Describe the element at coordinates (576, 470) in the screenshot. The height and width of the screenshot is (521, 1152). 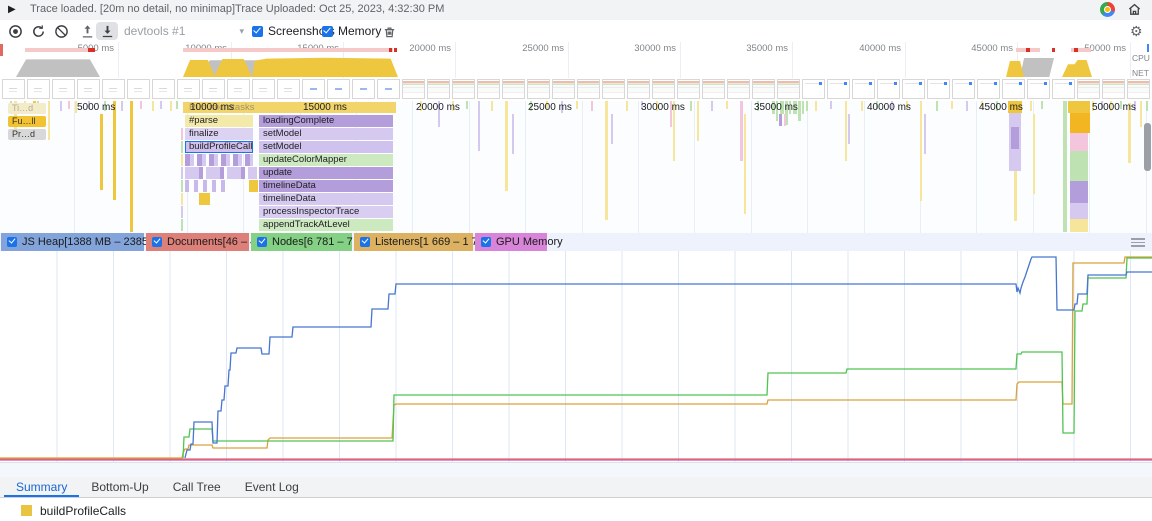
I see `splitter` at that location.